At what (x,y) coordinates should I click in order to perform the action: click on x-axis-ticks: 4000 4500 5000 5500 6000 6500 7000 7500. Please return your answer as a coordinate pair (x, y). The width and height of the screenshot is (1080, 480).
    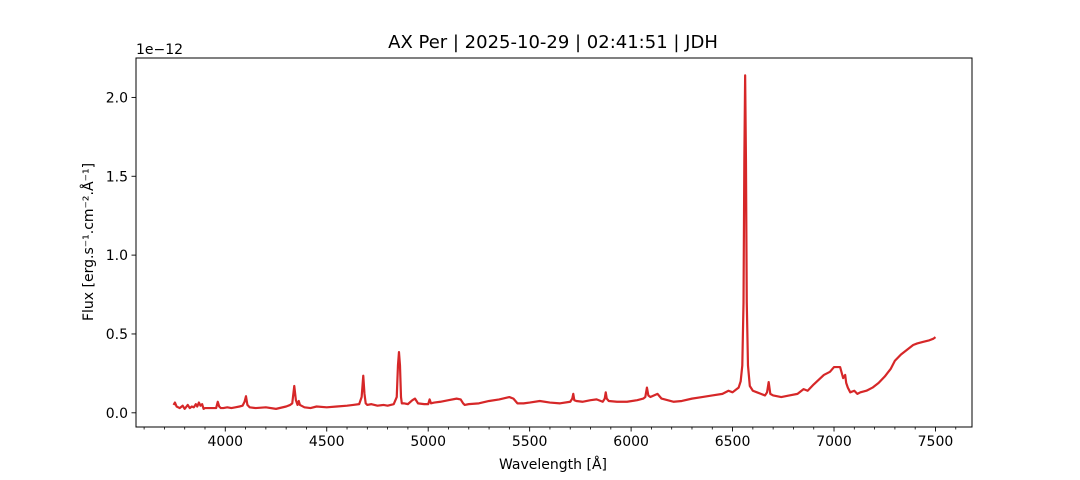
    Looking at the image, I should click on (550, 438).